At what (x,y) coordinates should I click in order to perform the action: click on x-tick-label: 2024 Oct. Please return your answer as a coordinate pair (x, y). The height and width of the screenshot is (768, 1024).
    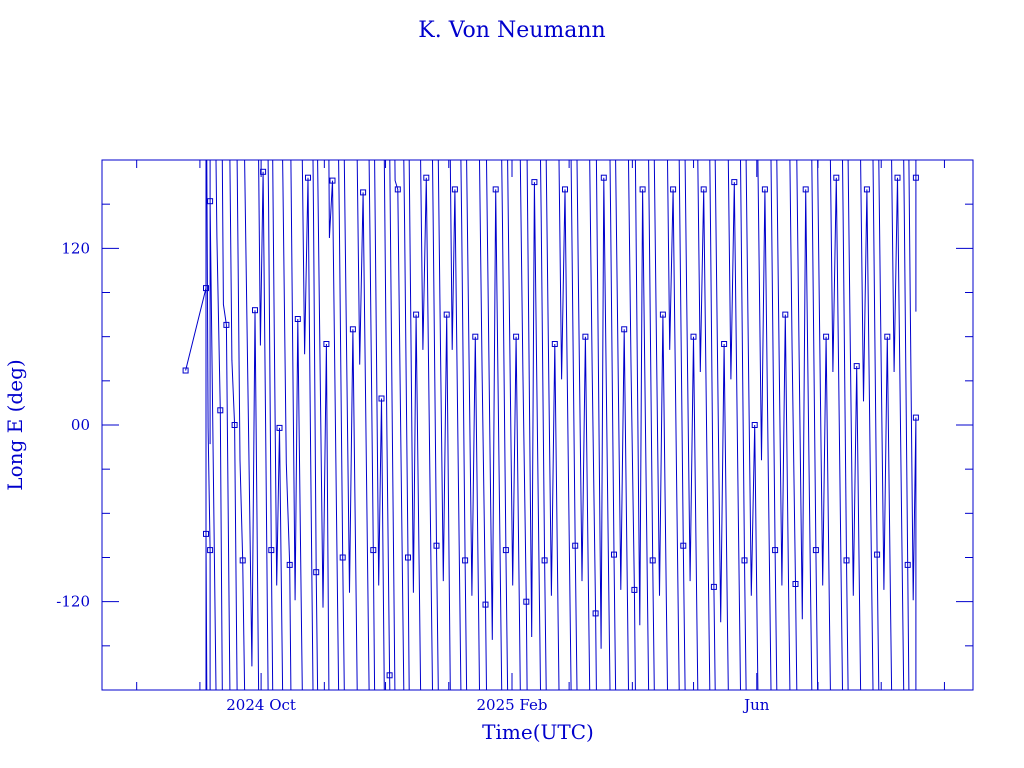
    Looking at the image, I should click on (261, 705).